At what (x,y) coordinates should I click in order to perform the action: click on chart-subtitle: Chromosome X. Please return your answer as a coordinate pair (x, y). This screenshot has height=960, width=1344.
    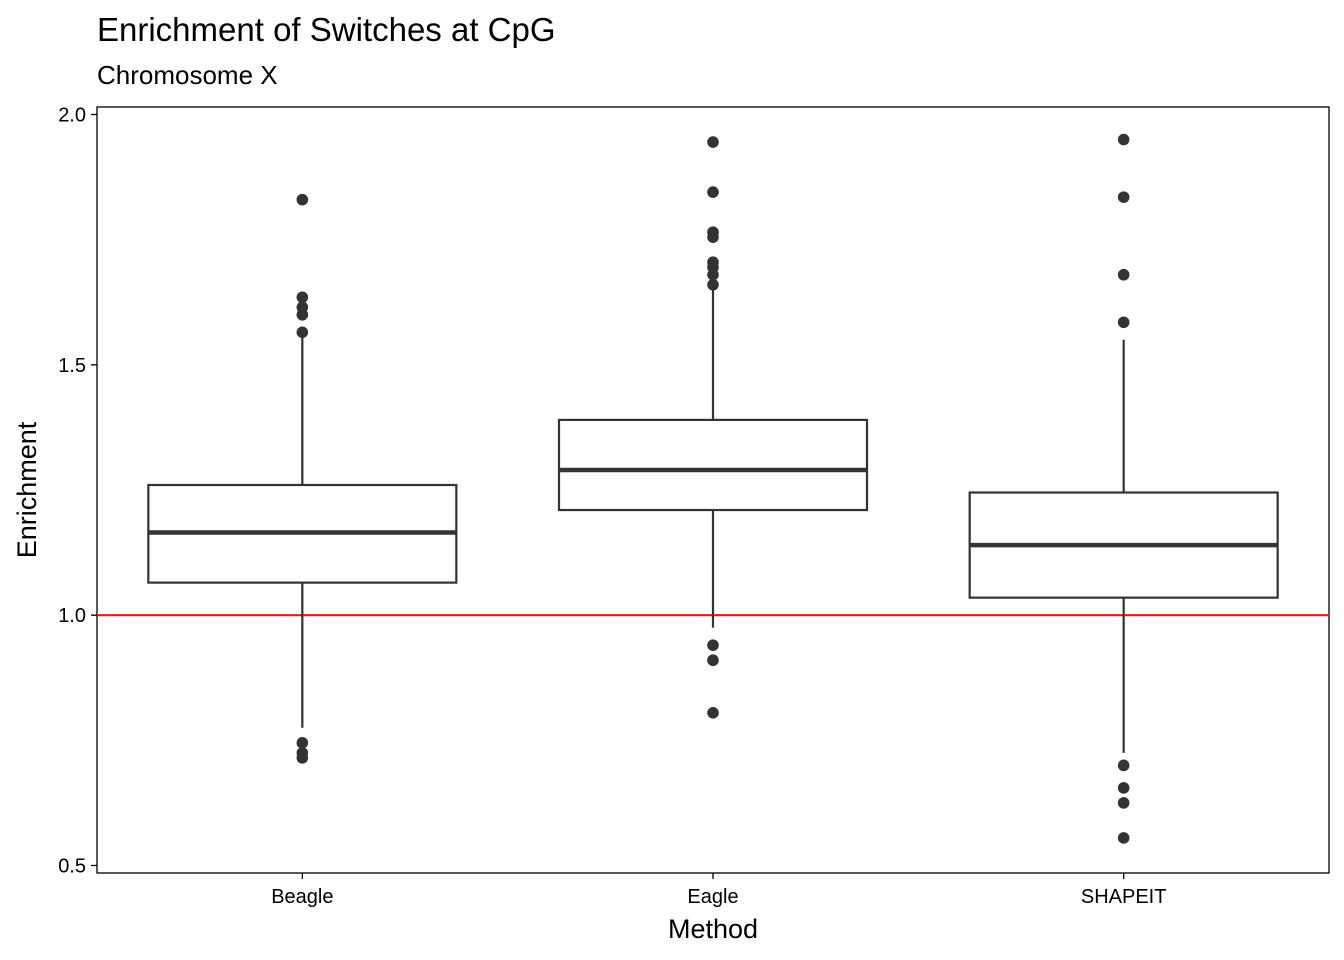
    Looking at the image, I should click on (187, 75).